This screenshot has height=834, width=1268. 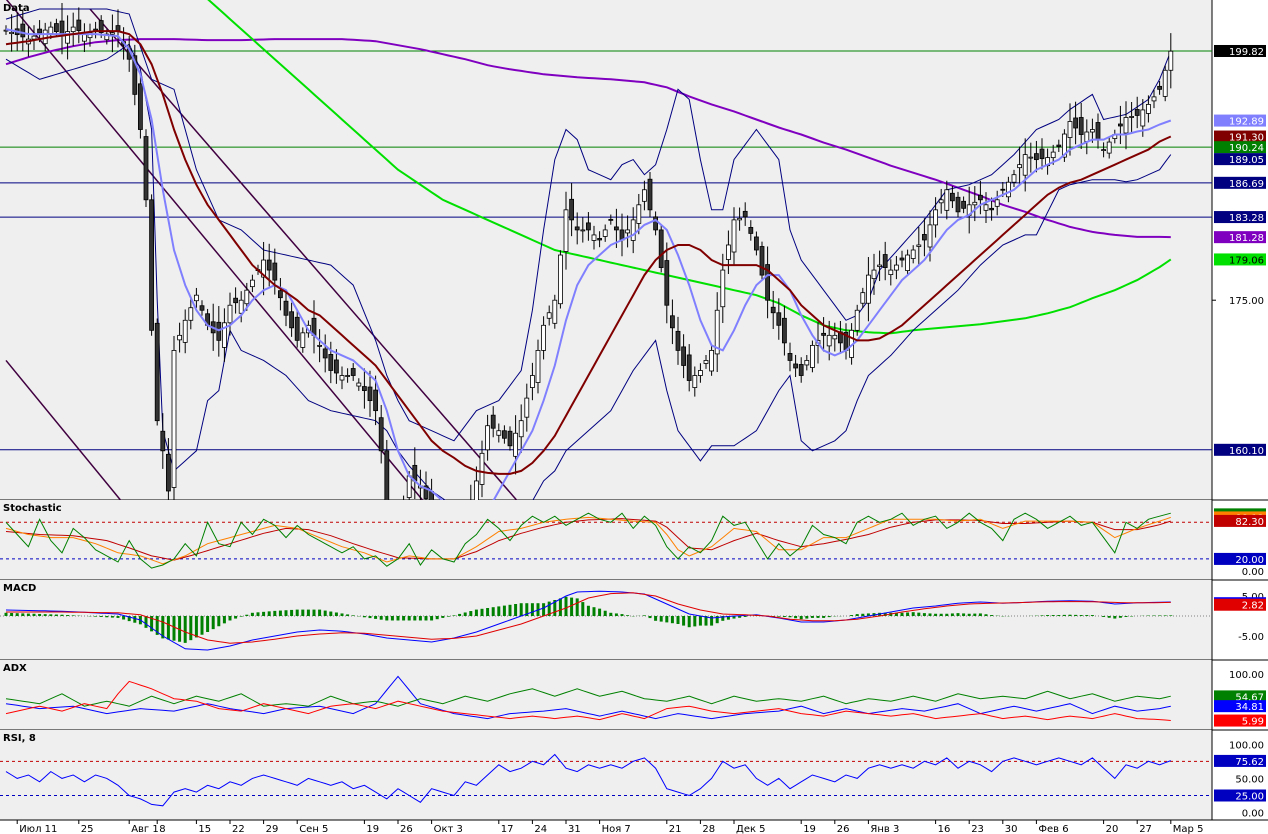 What do you see at coordinates (588, 698) in the screenshot?
I see `adx-panel` at bounding box center [588, 698].